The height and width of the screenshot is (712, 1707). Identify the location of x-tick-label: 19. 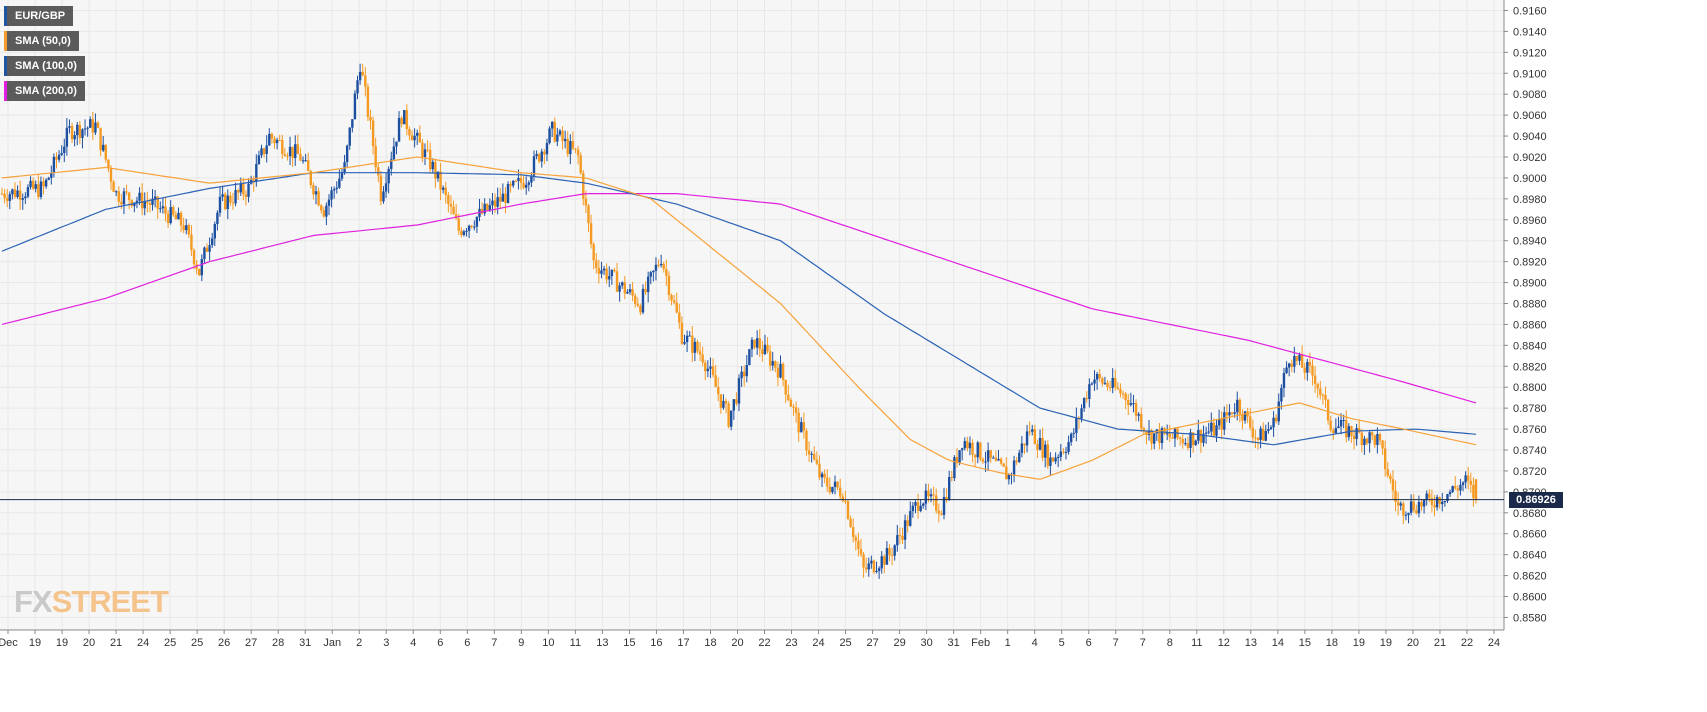
(35, 643).